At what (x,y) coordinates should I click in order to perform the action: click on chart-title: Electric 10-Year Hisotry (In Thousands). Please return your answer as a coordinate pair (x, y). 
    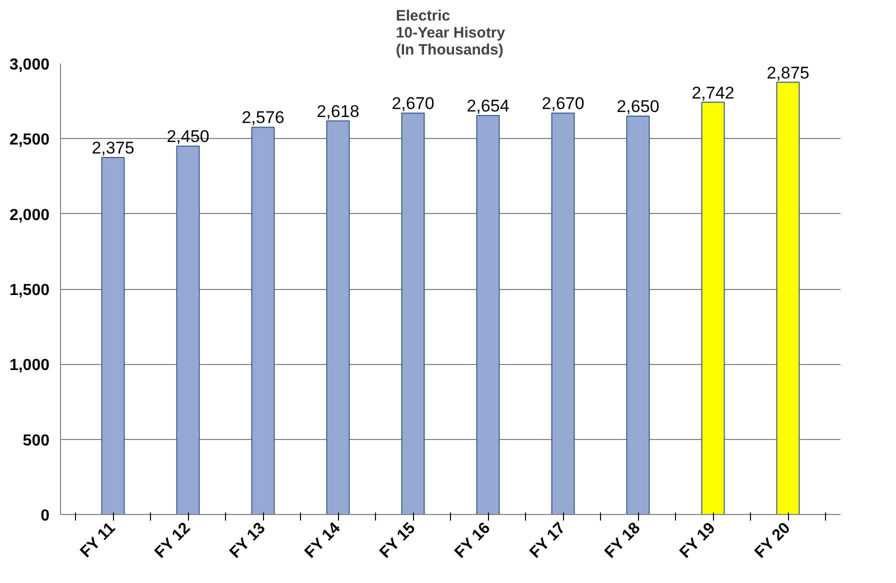
    Looking at the image, I should click on (451, 33).